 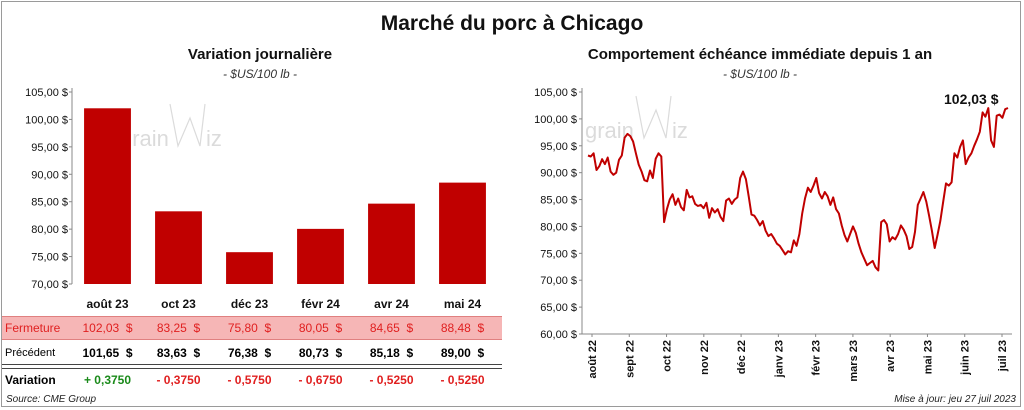 I want to click on table-cell: 88,48 $, so click(x=462, y=328).